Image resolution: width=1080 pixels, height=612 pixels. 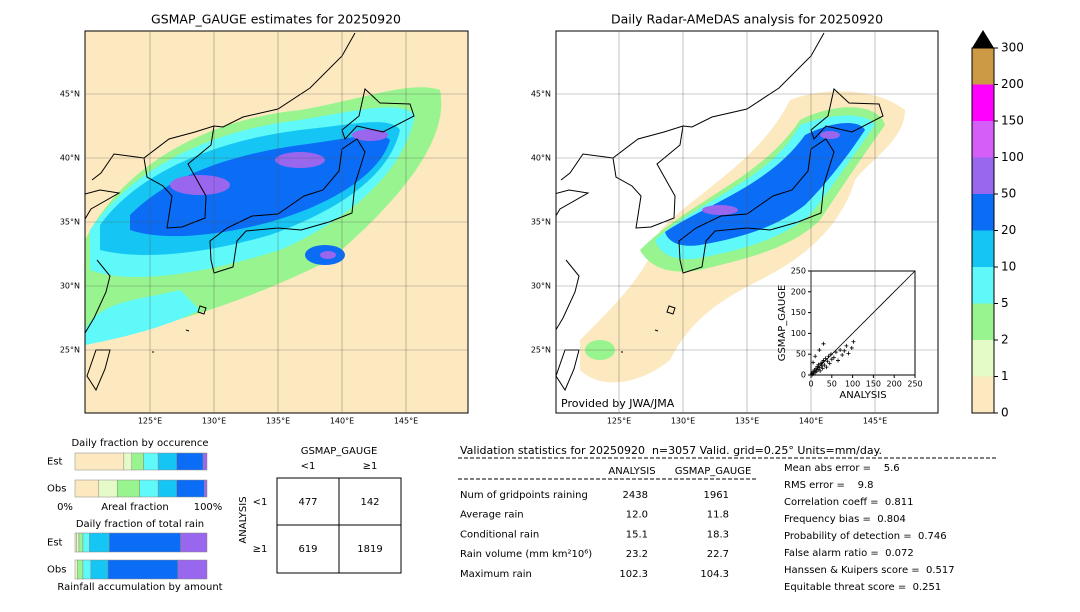 What do you see at coordinates (307, 502) in the screenshot?
I see `contingency-cell: 477` at bounding box center [307, 502].